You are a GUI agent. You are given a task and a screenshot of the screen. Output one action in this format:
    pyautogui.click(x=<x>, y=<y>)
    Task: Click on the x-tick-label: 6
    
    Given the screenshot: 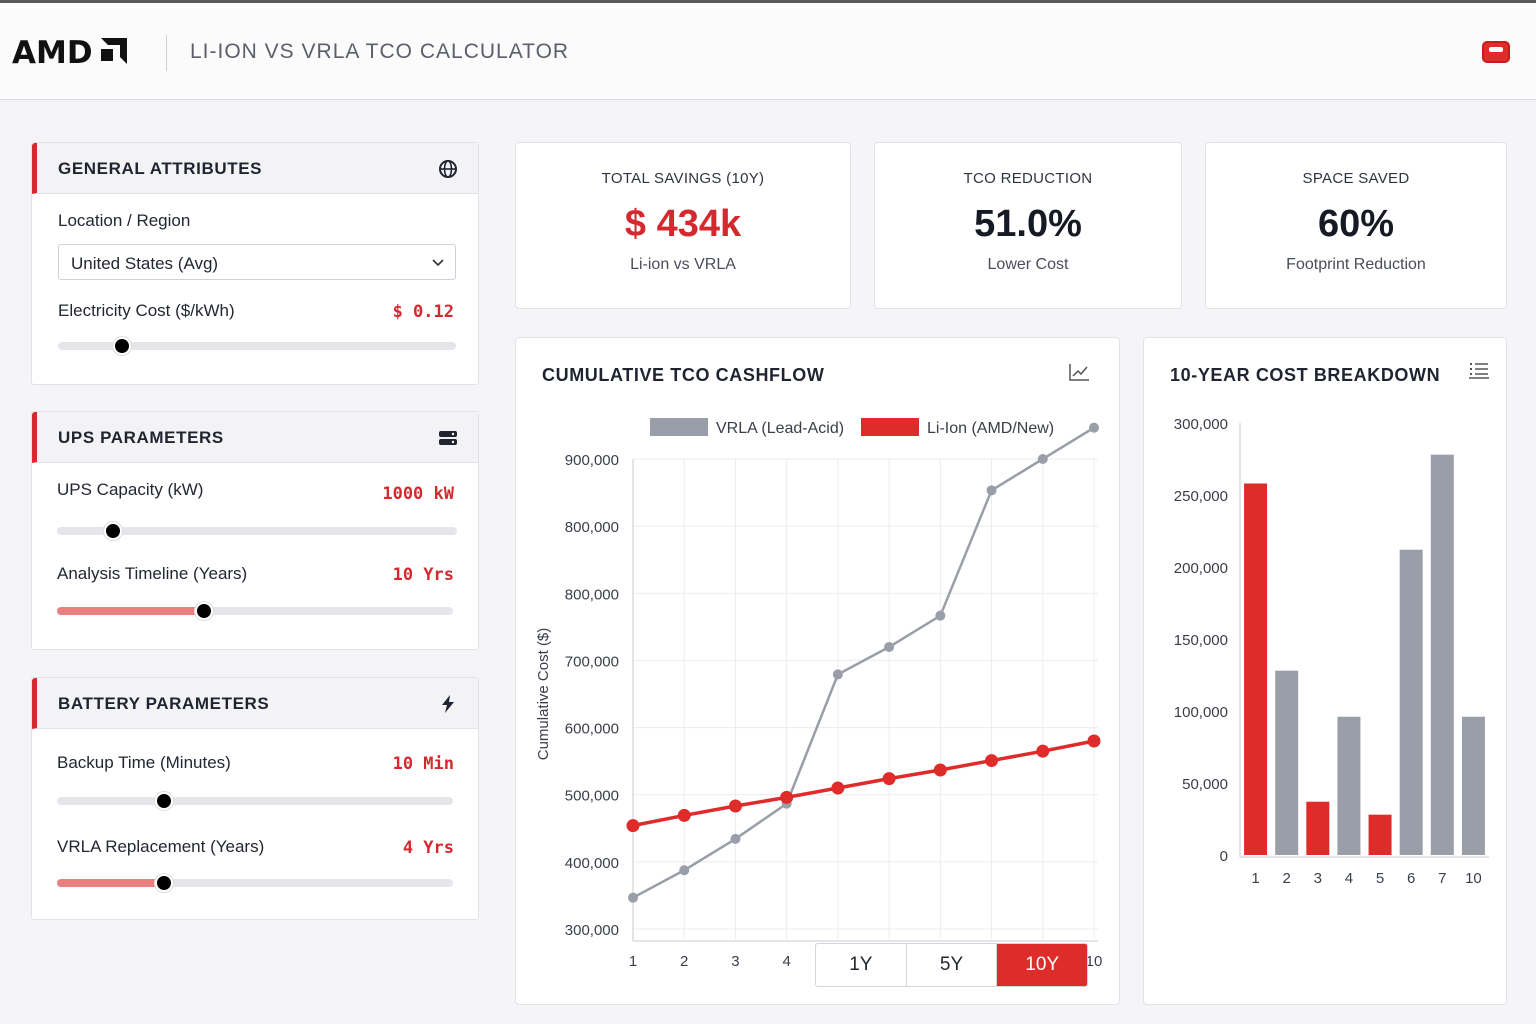 What is the action you would take?
    pyautogui.click(x=1411, y=878)
    